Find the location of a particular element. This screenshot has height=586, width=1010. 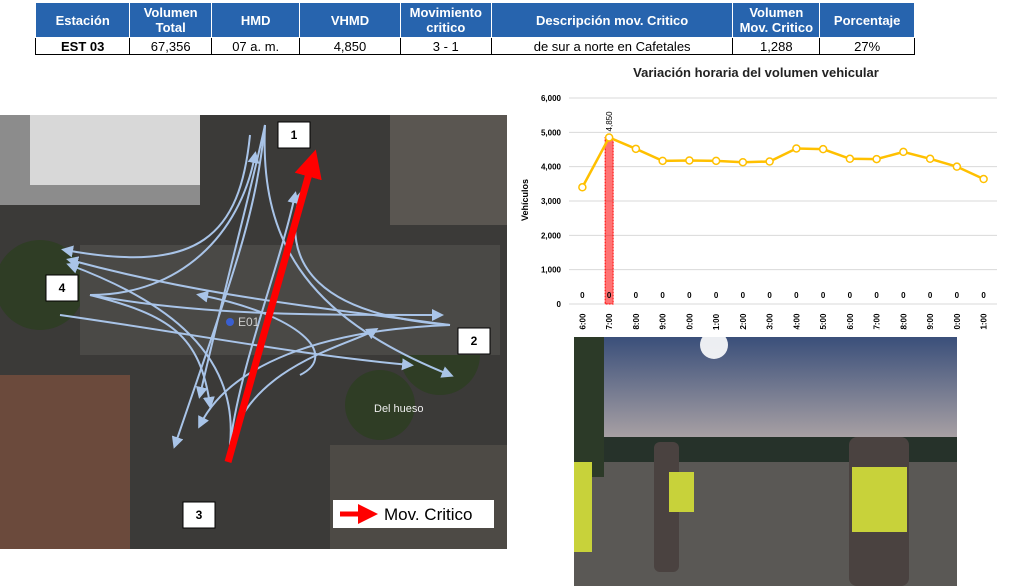

x-tick-label: 06:00 is located at coordinates (582, 321).